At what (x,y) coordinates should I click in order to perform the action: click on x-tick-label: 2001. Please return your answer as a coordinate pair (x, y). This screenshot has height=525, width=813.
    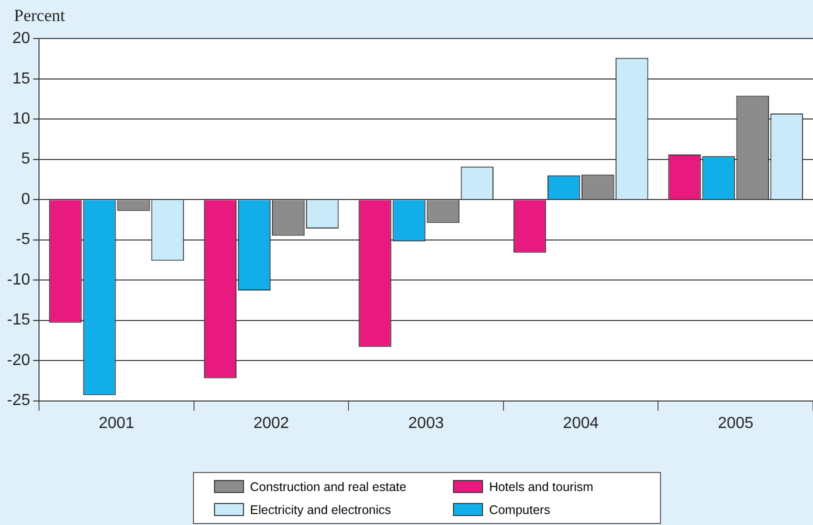
    Looking at the image, I should click on (116, 423).